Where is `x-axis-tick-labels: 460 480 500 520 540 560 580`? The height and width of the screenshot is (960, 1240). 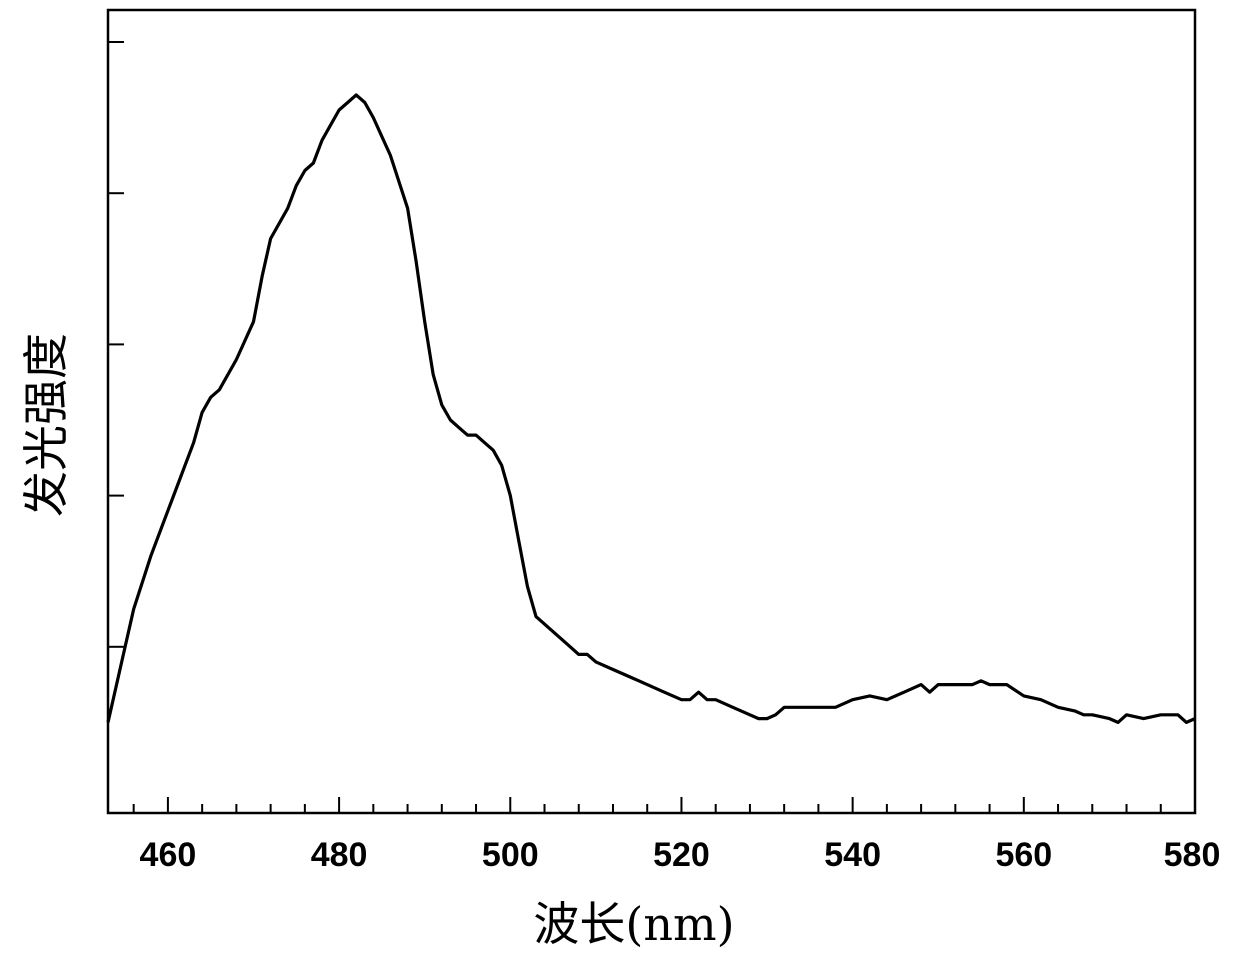
x-axis-tick-labels: 460 480 500 520 540 560 580 is located at coordinates (680, 855).